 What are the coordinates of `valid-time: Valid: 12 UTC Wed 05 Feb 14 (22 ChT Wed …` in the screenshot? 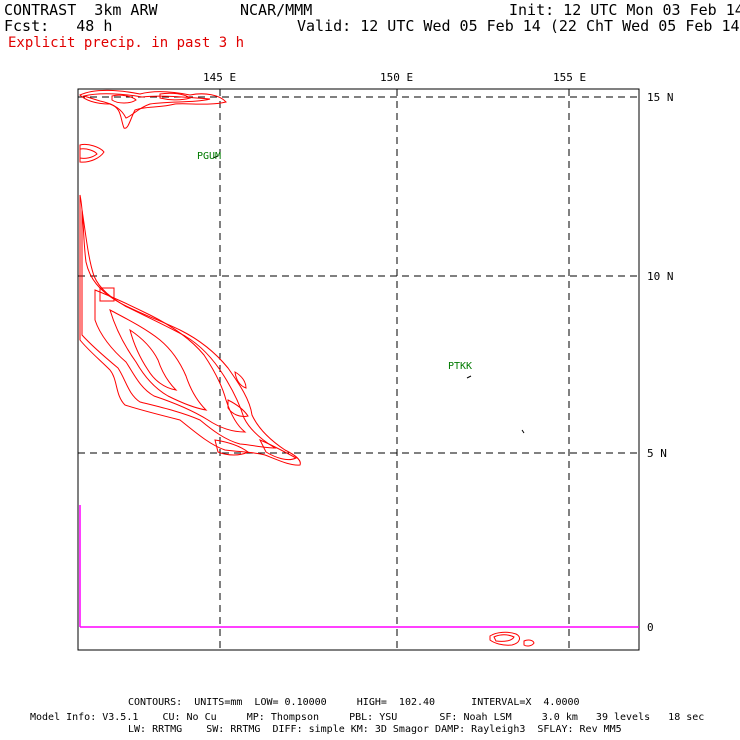 It's located at (518, 26).